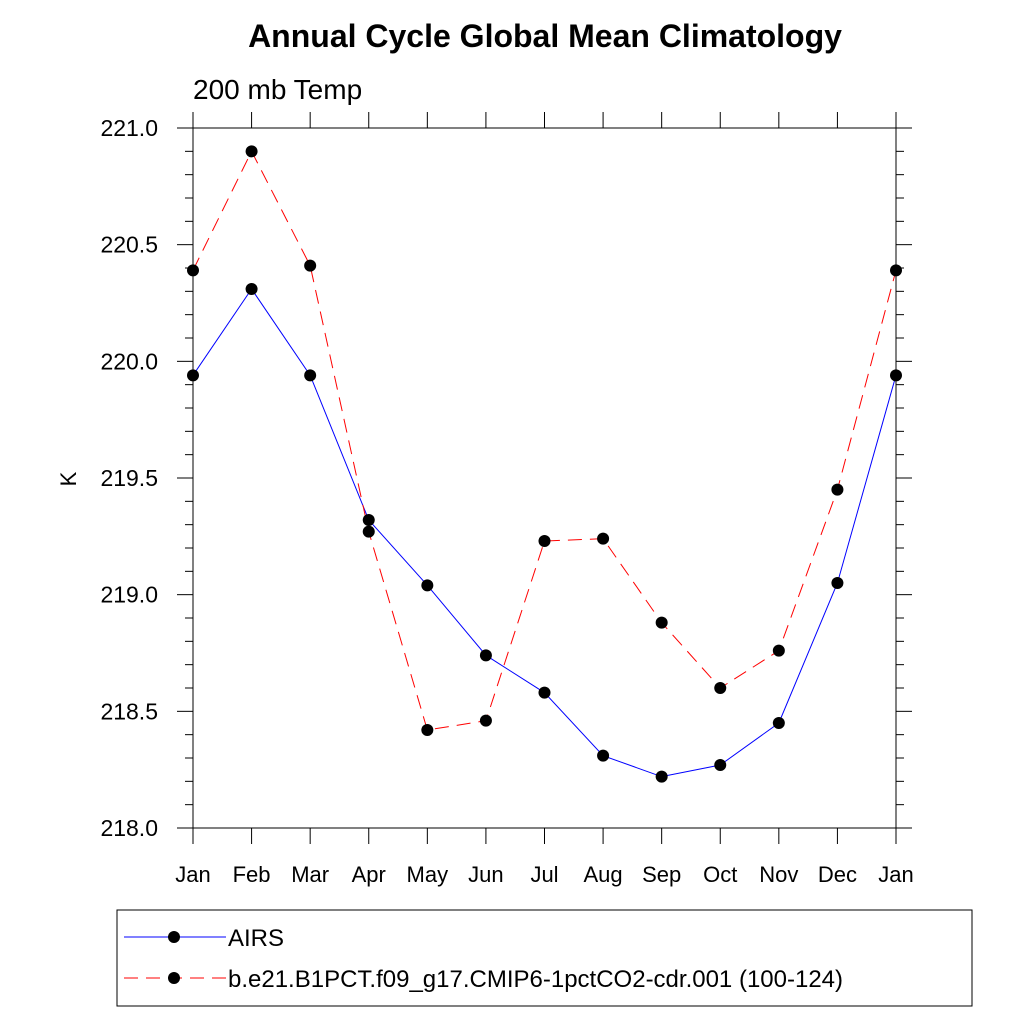 The height and width of the screenshot is (1024, 1024). Describe the element at coordinates (129, 128) in the screenshot. I see `y-tick-label: 221.0` at that location.